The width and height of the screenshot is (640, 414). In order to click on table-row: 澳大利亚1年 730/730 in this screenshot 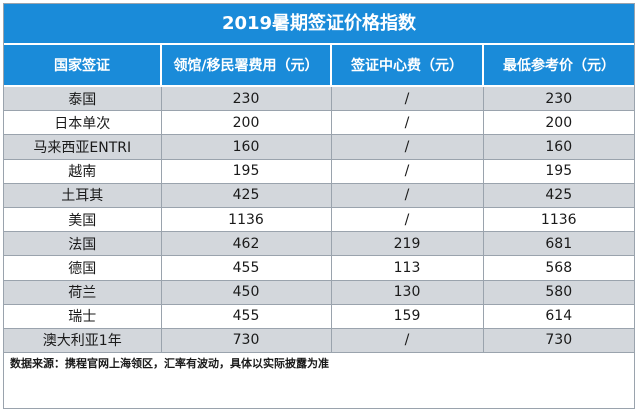, I will do `click(319, 341)`.